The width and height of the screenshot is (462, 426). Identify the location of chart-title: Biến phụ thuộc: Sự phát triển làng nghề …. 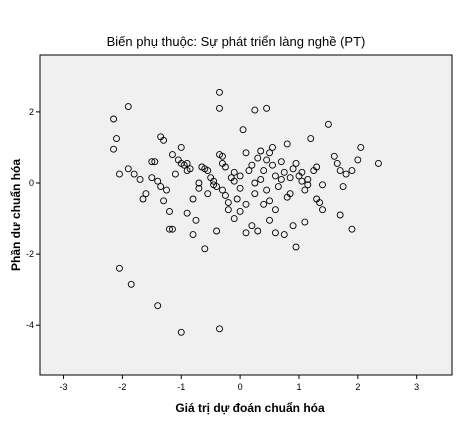
(236, 41).